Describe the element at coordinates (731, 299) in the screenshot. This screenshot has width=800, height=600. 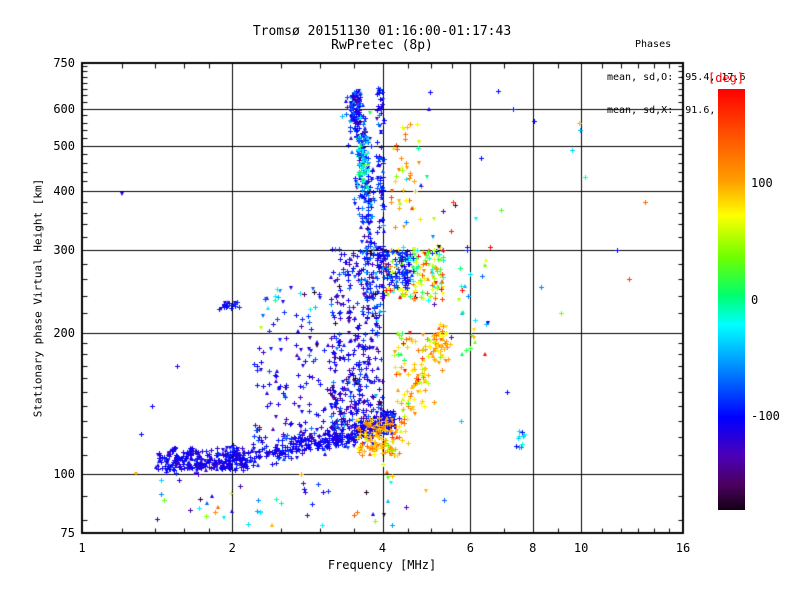
I see `colorbar-gradient` at that location.